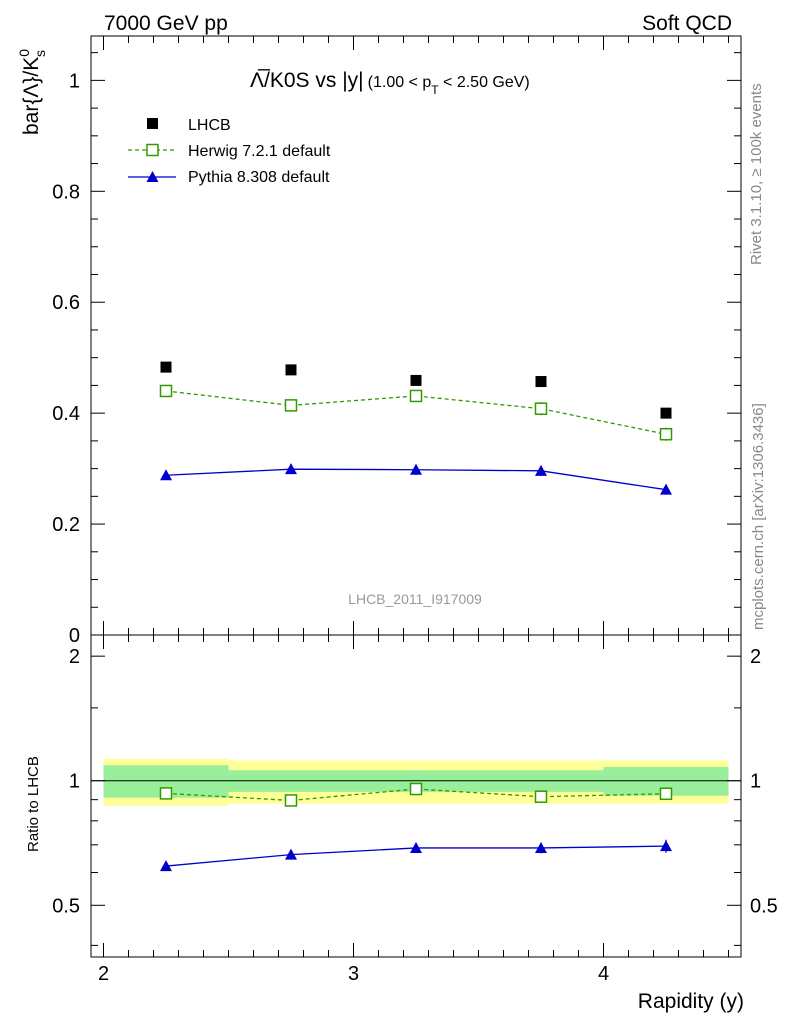 This screenshot has height=1024, width=786. I want to click on y-tick-label: 0, so click(74, 636).